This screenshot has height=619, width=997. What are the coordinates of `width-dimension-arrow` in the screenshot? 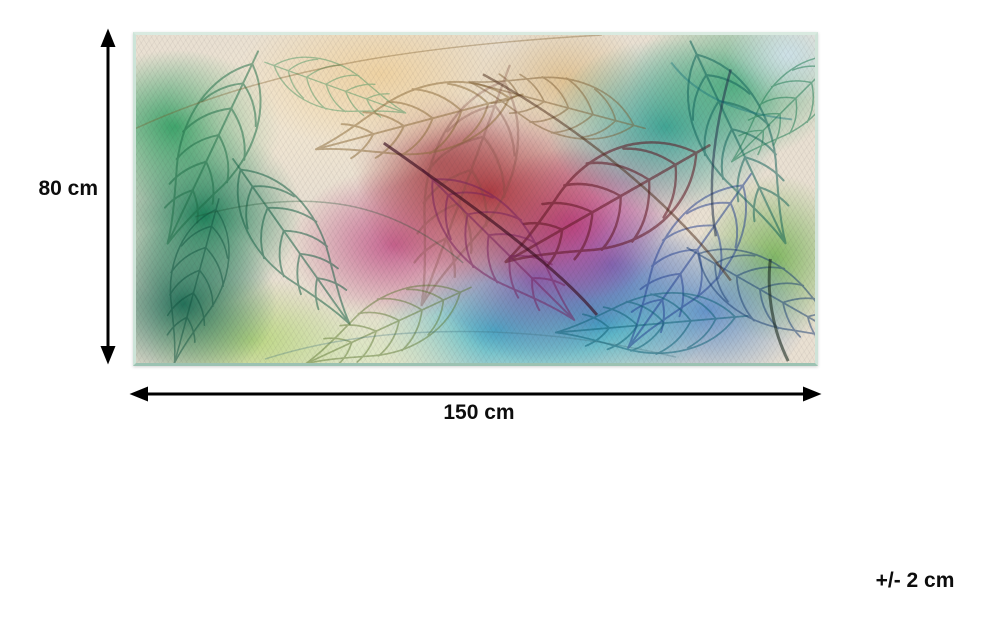 It's located at (475, 394).